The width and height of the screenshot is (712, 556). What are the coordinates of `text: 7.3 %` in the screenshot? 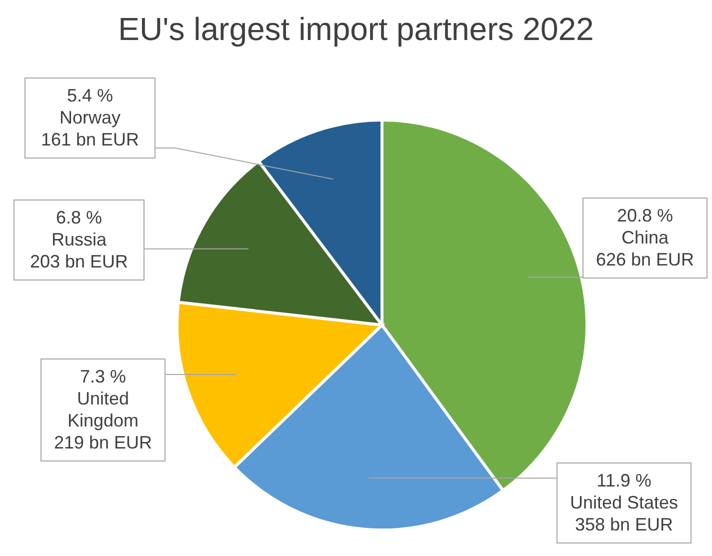 It's located at (103, 376).